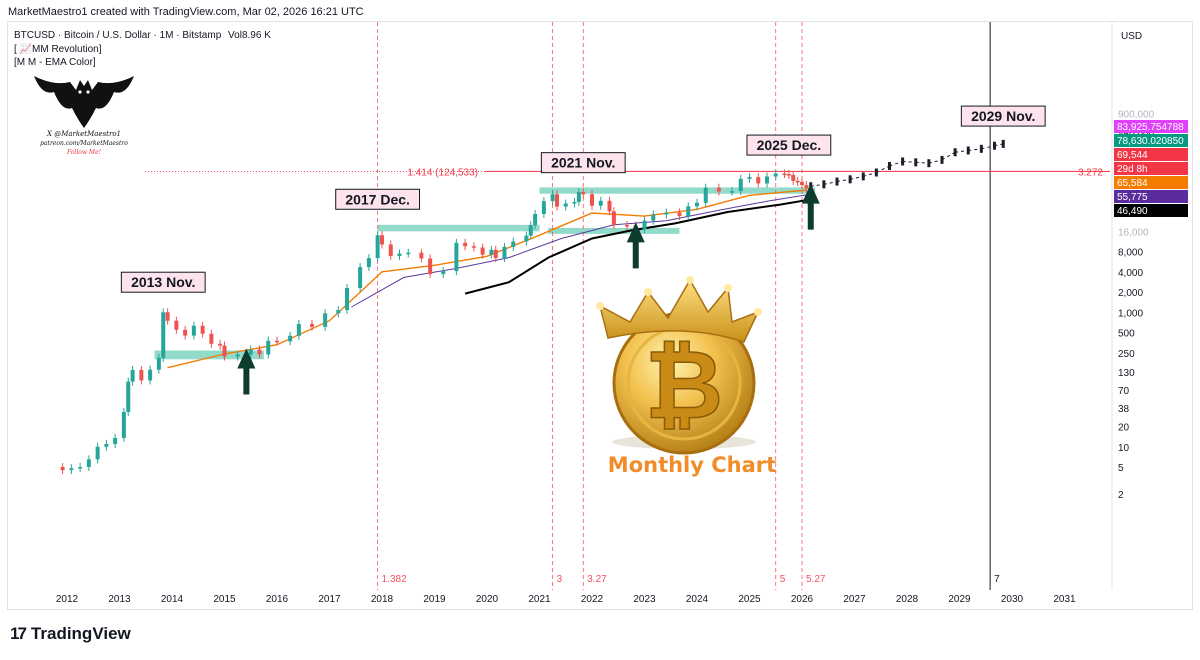 The width and height of the screenshot is (1200, 660). What do you see at coordinates (67, 599) in the screenshot?
I see `x-tick-label: 2012` at bounding box center [67, 599].